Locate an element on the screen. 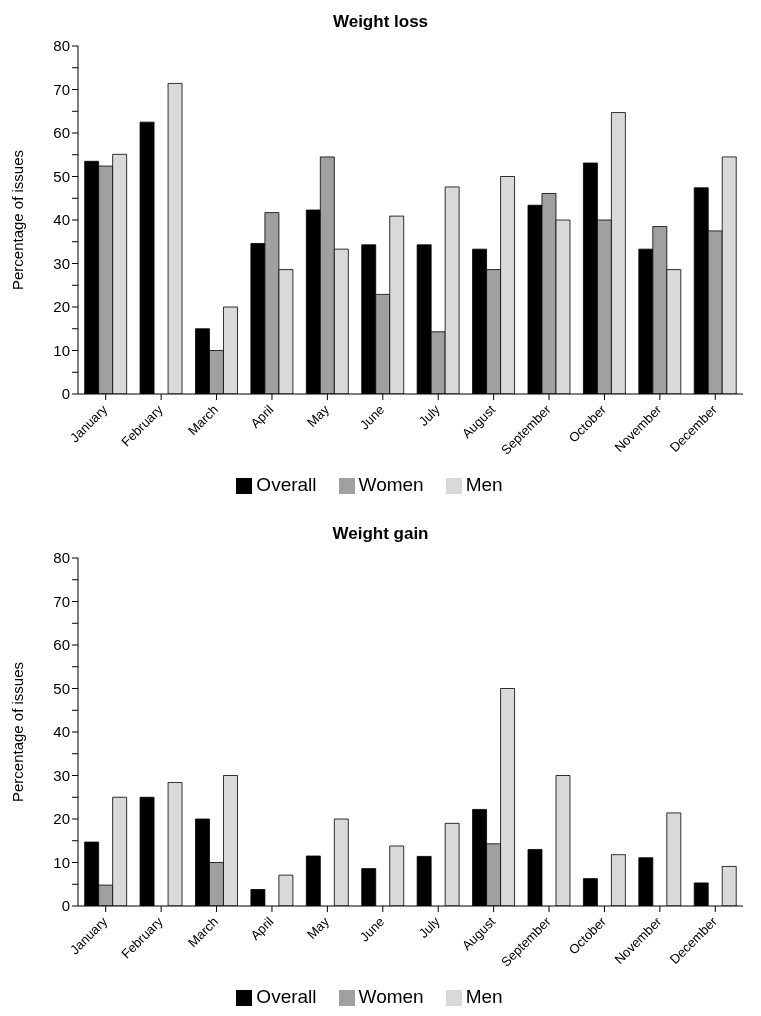  chart-title: Weight loss is located at coordinates (380, 22).